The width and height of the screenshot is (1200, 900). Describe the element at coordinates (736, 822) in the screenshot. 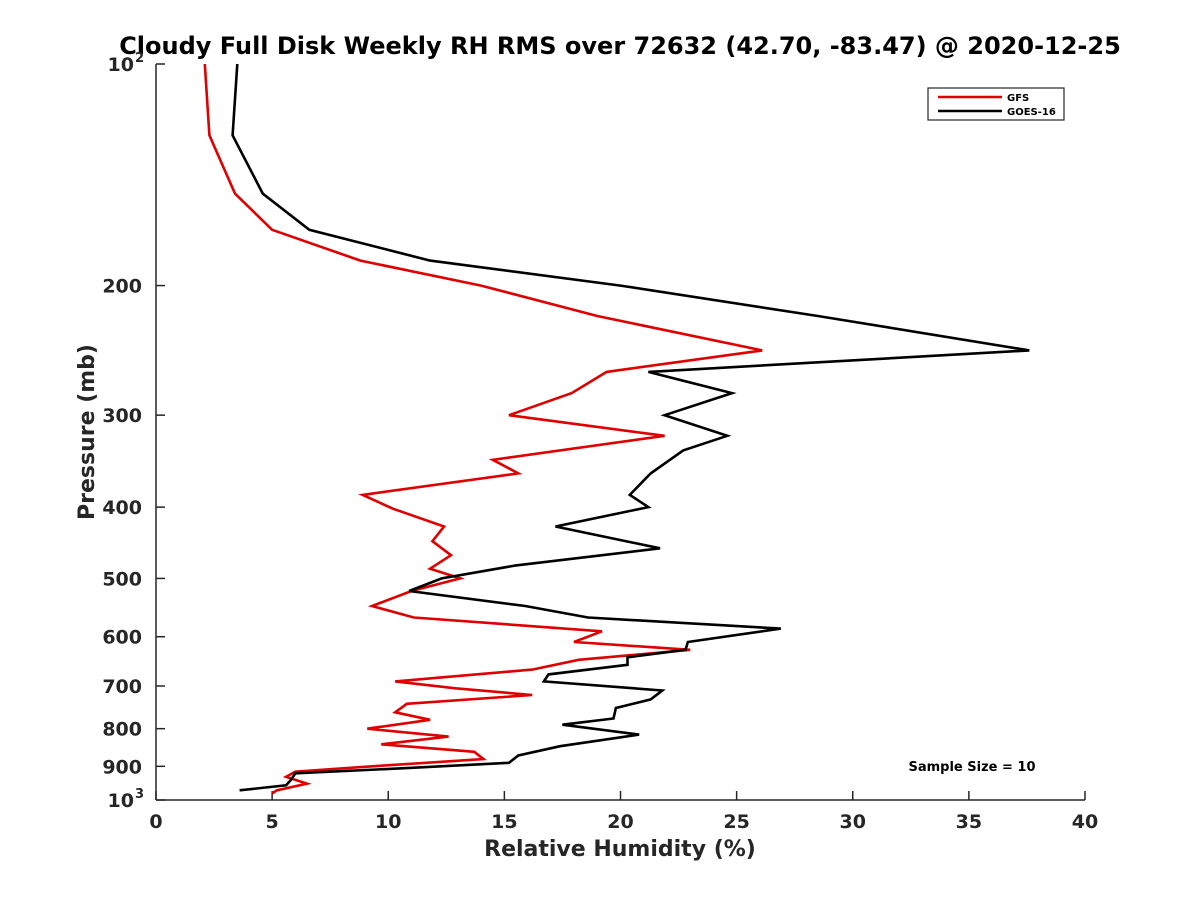

I see `x-tick-label: 25` at that location.